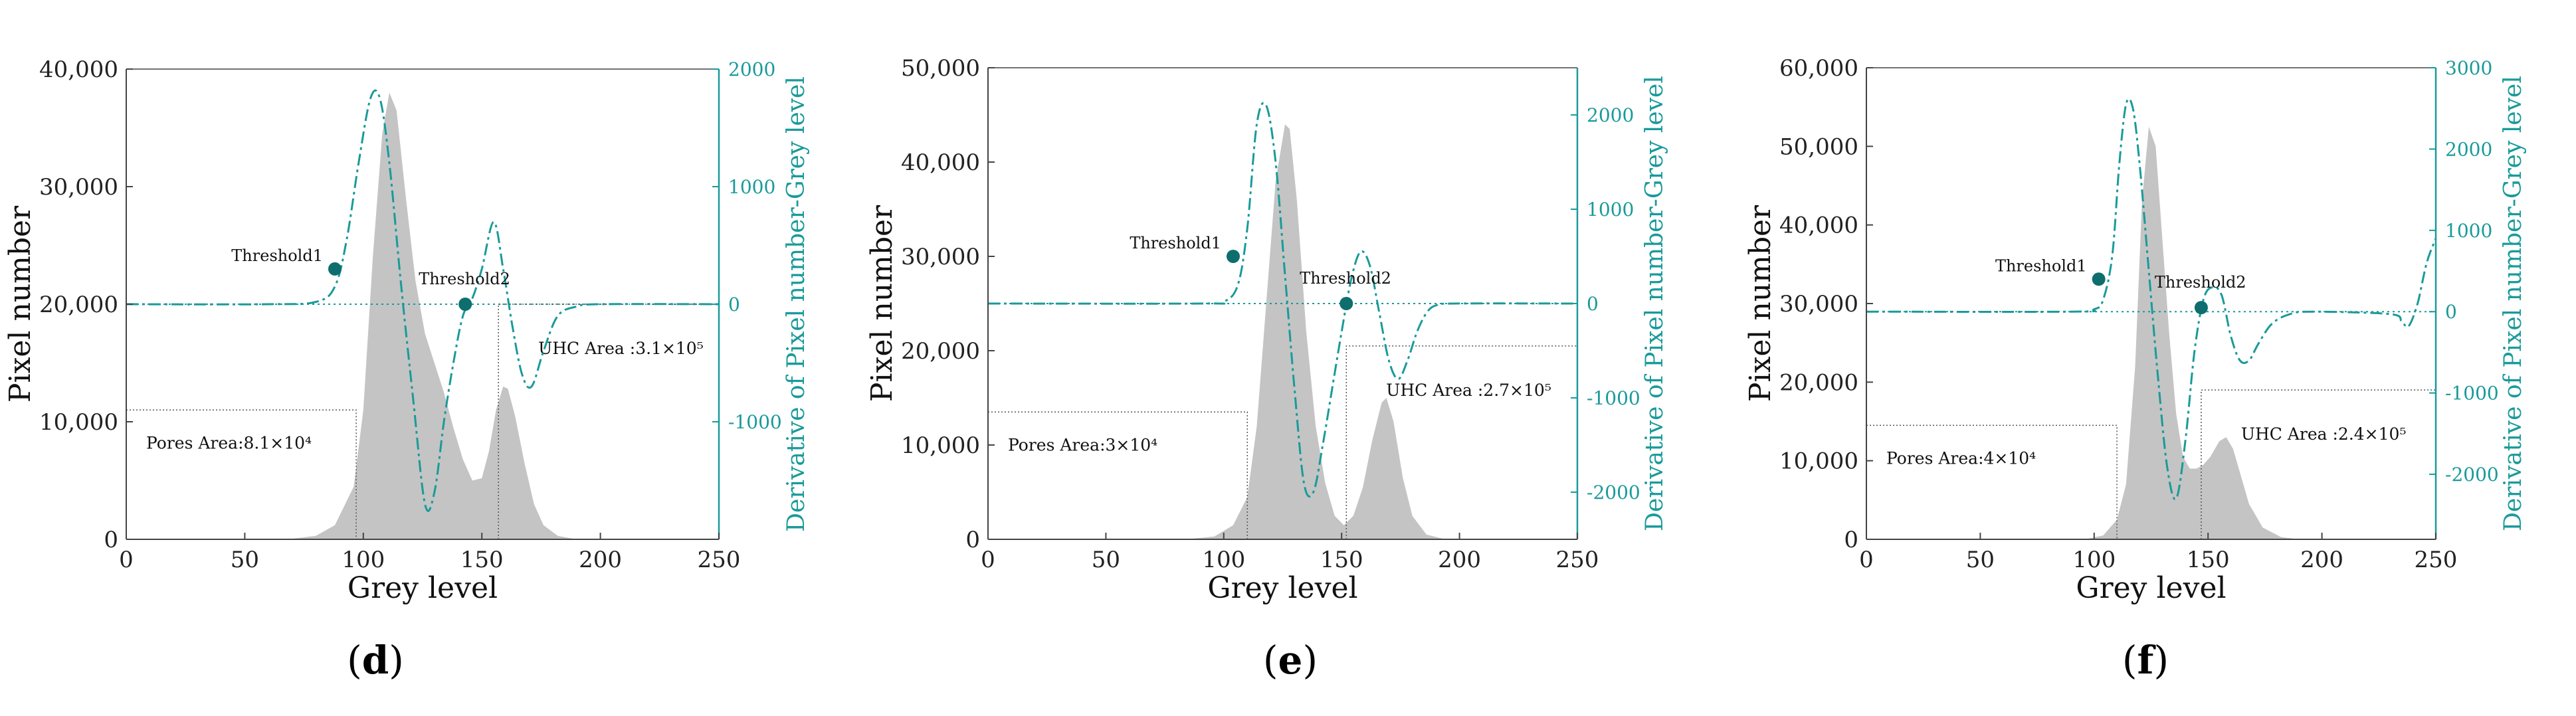  Describe the element at coordinates (1818, 68) in the screenshot. I see `y-tick-label: 60,000` at that location.